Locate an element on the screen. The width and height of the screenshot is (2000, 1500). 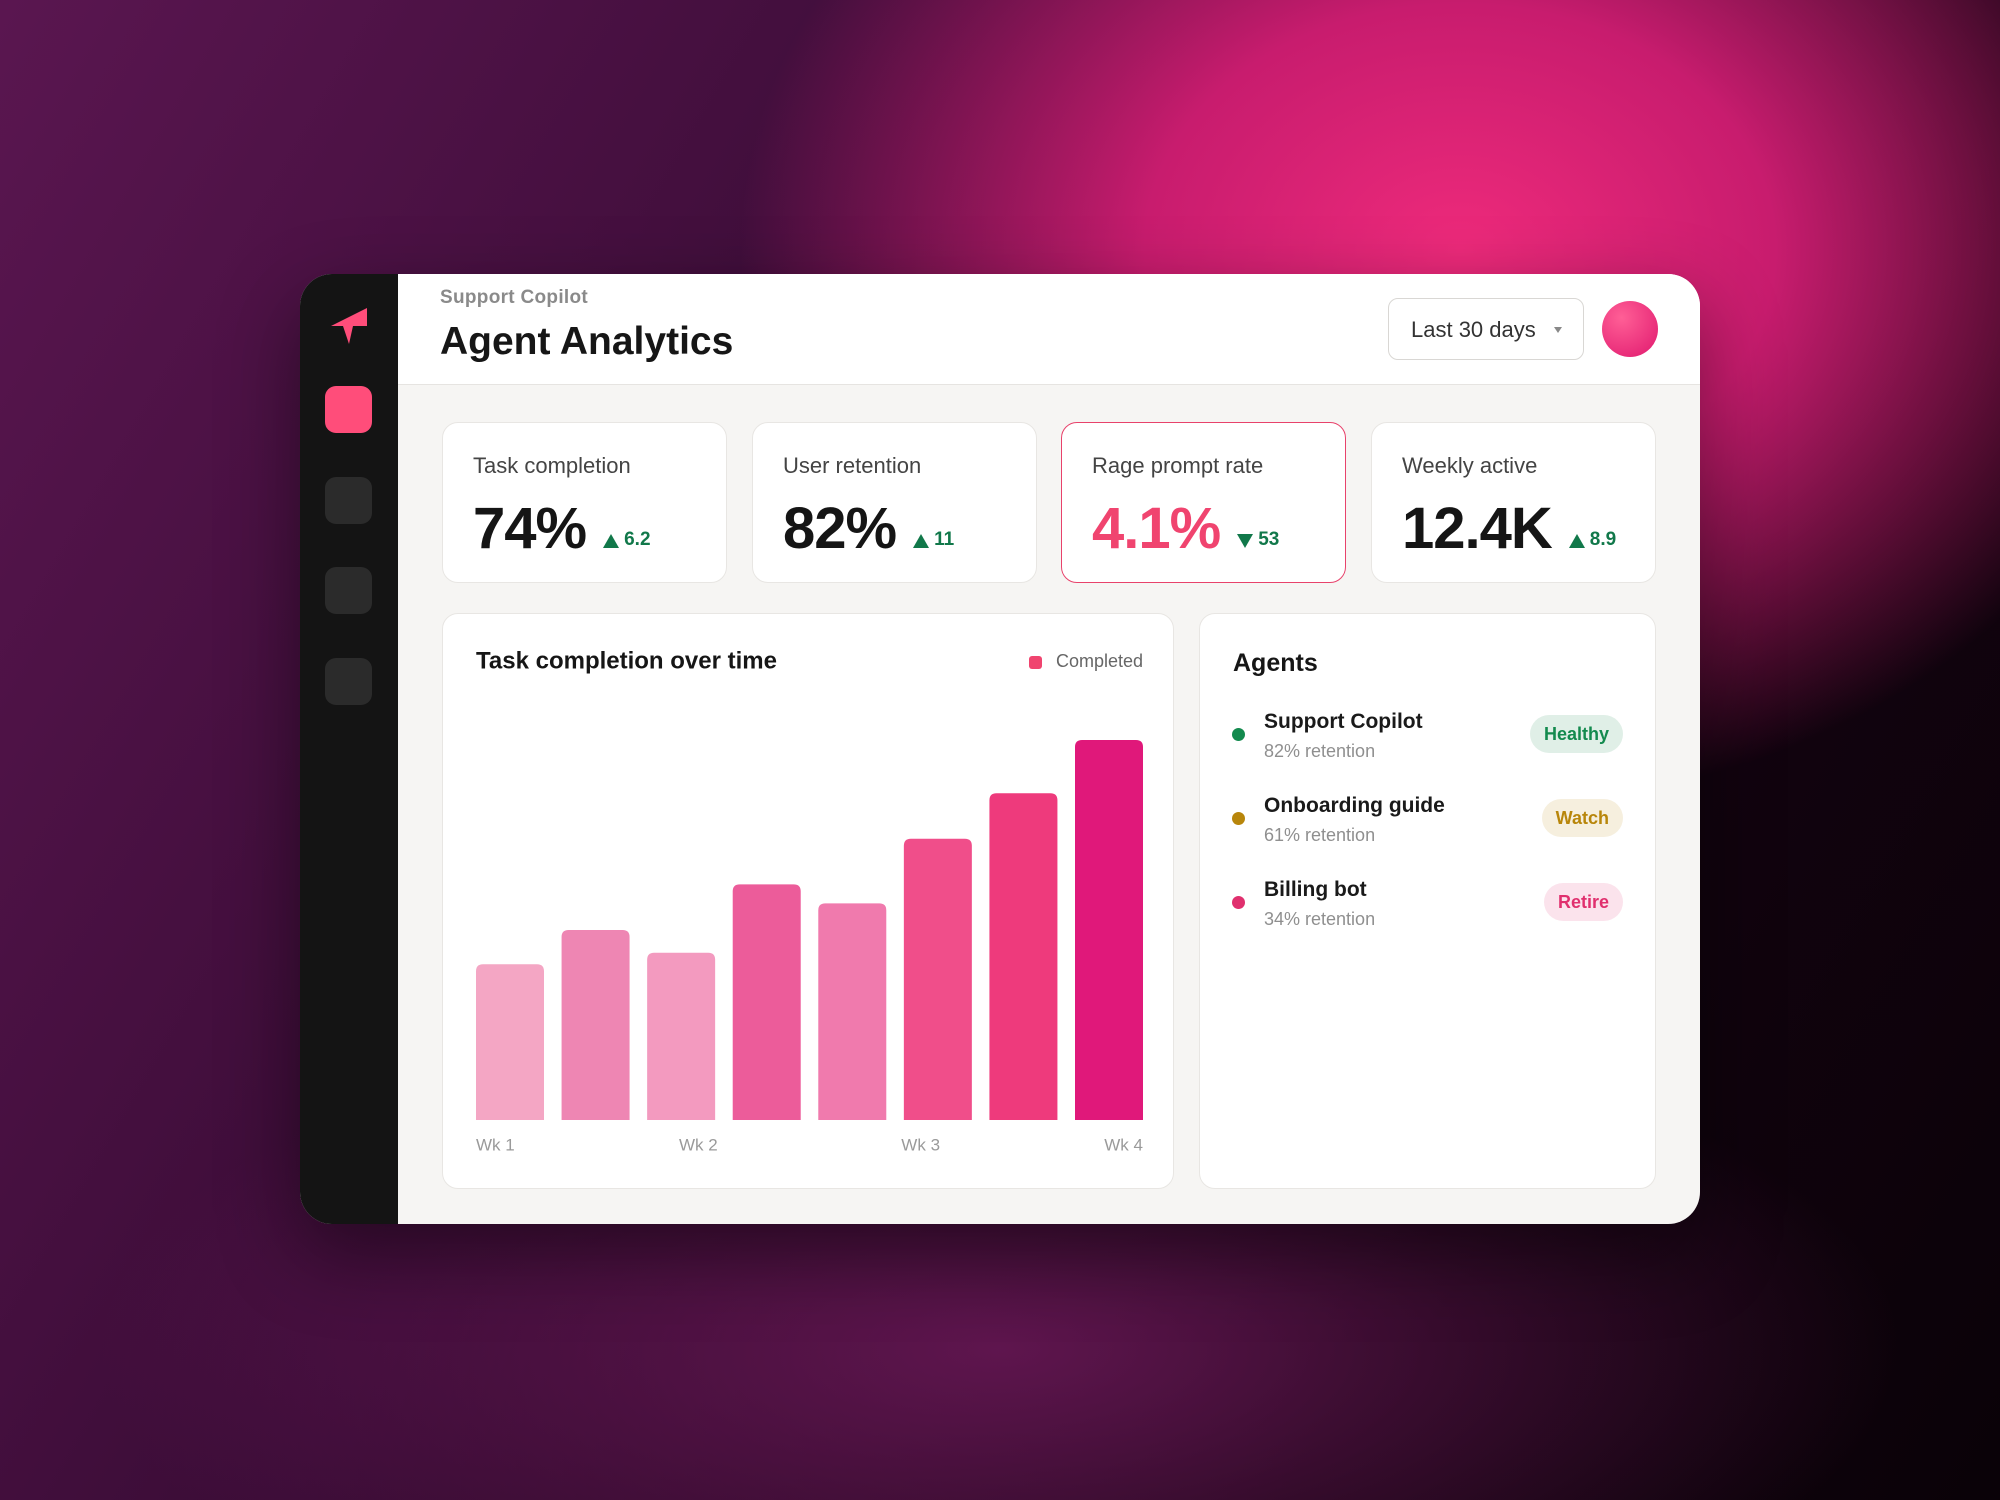
logo-shape is located at coordinates (349, 326).